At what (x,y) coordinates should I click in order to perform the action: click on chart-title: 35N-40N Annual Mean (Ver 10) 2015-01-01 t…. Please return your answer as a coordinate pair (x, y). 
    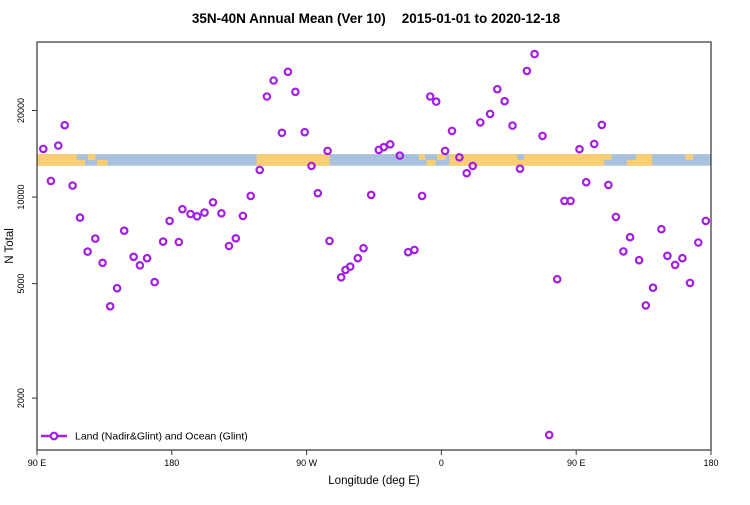
    Looking at the image, I should click on (376, 18).